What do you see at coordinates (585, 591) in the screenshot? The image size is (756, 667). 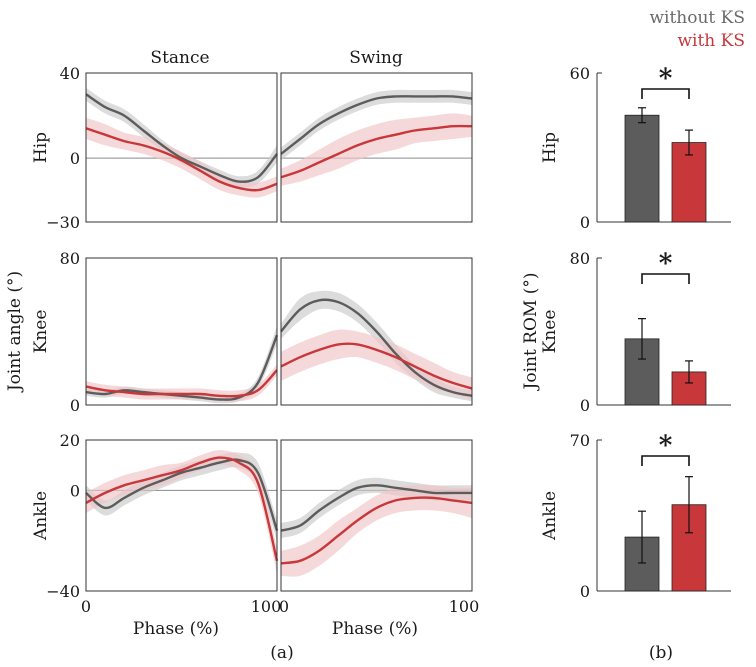 I see `ankle-rom-y-tick-min: 0` at bounding box center [585, 591].